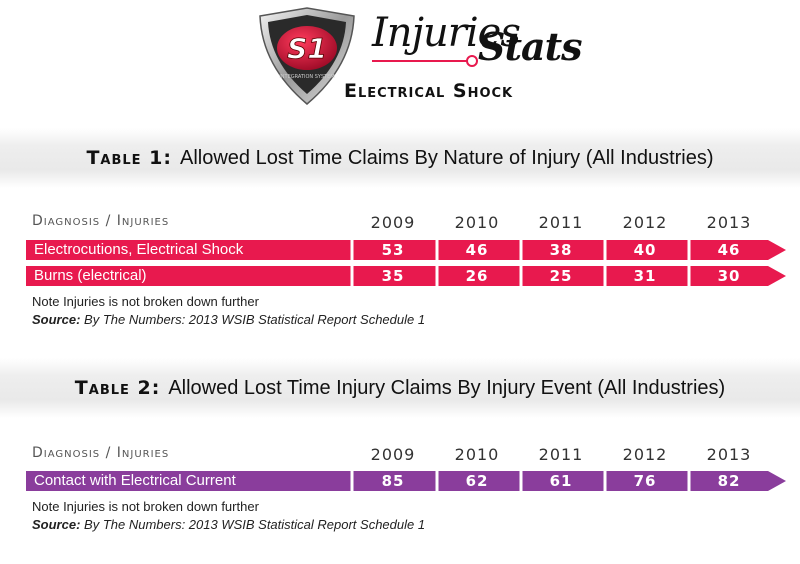  I want to click on table2-year-header: 2009, so click(393, 454).